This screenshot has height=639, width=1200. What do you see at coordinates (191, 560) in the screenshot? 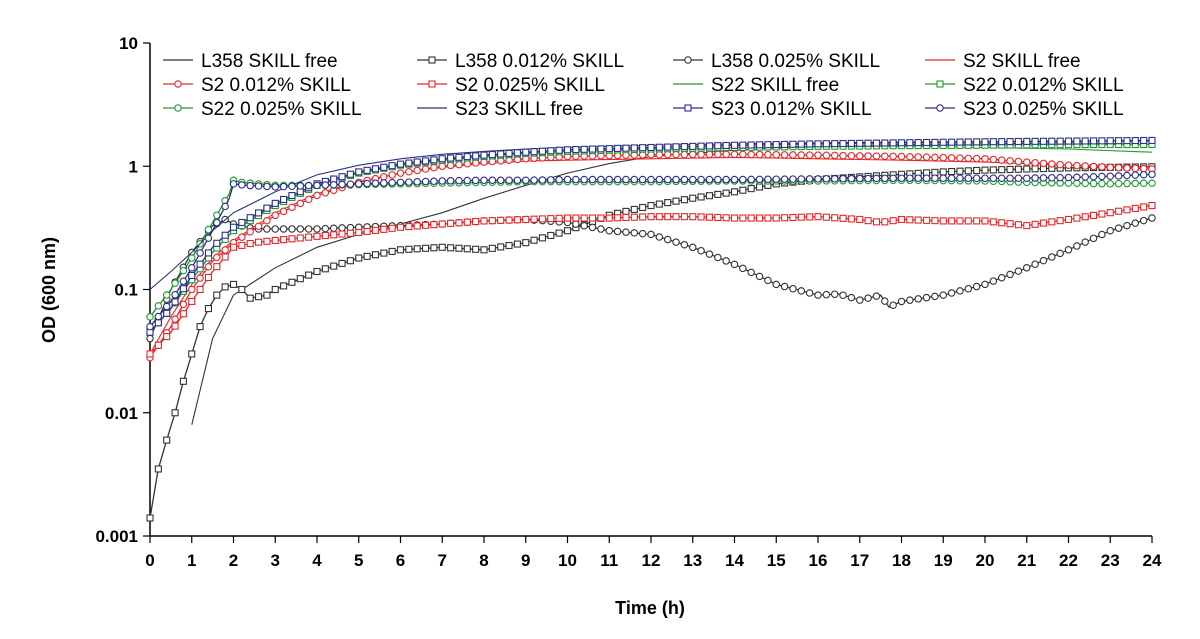
I see `x-tick-label: 1` at bounding box center [191, 560].